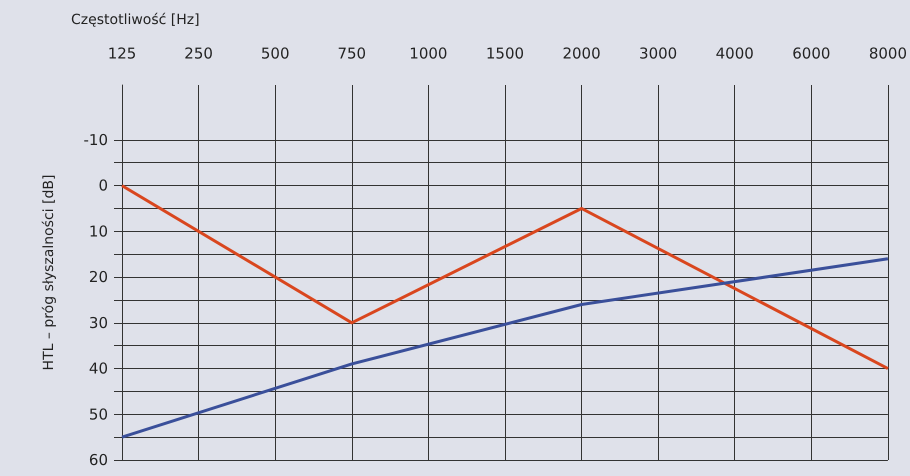 The width and height of the screenshot is (910, 476). Describe the element at coordinates (811, 53) in the screenshot. I see `x-tick-label: 6000` at that location.